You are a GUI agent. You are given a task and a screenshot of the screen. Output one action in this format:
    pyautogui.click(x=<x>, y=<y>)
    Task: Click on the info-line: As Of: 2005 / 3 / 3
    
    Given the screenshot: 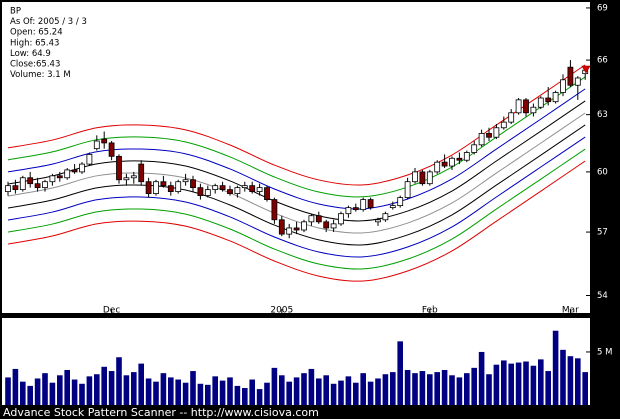 What is the action you would take?
    pyautogui.click(x=48, y=22)
    